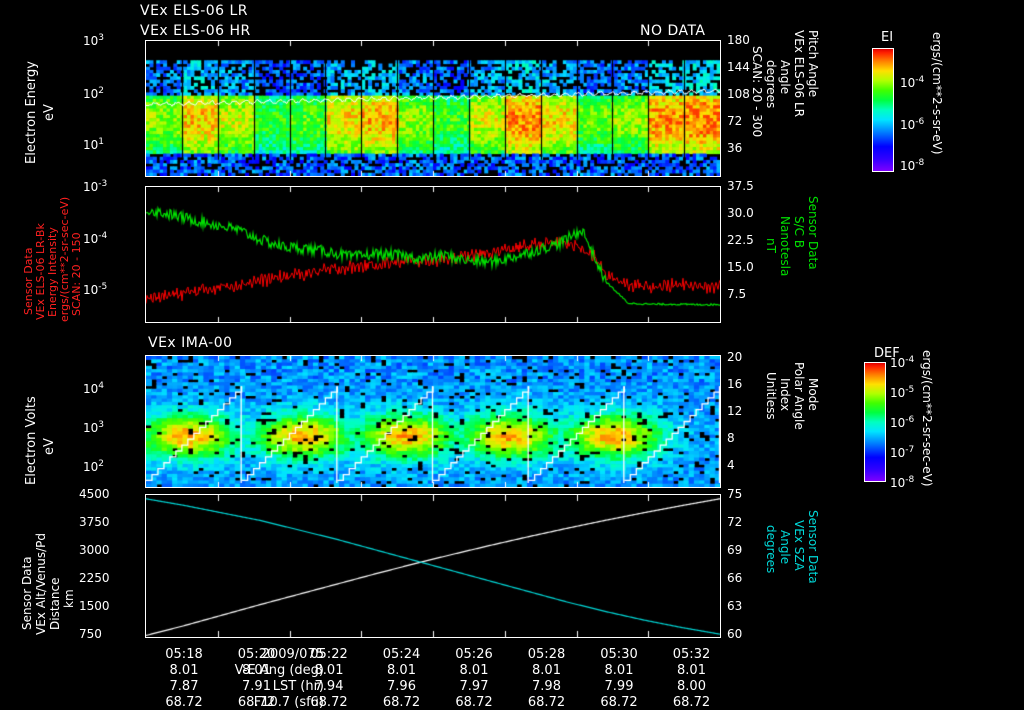 Image resolution: width=1024 pixels, height=710 pixels. I want to click on table-cell-r1-c3: 7.96, so click(401, 686).